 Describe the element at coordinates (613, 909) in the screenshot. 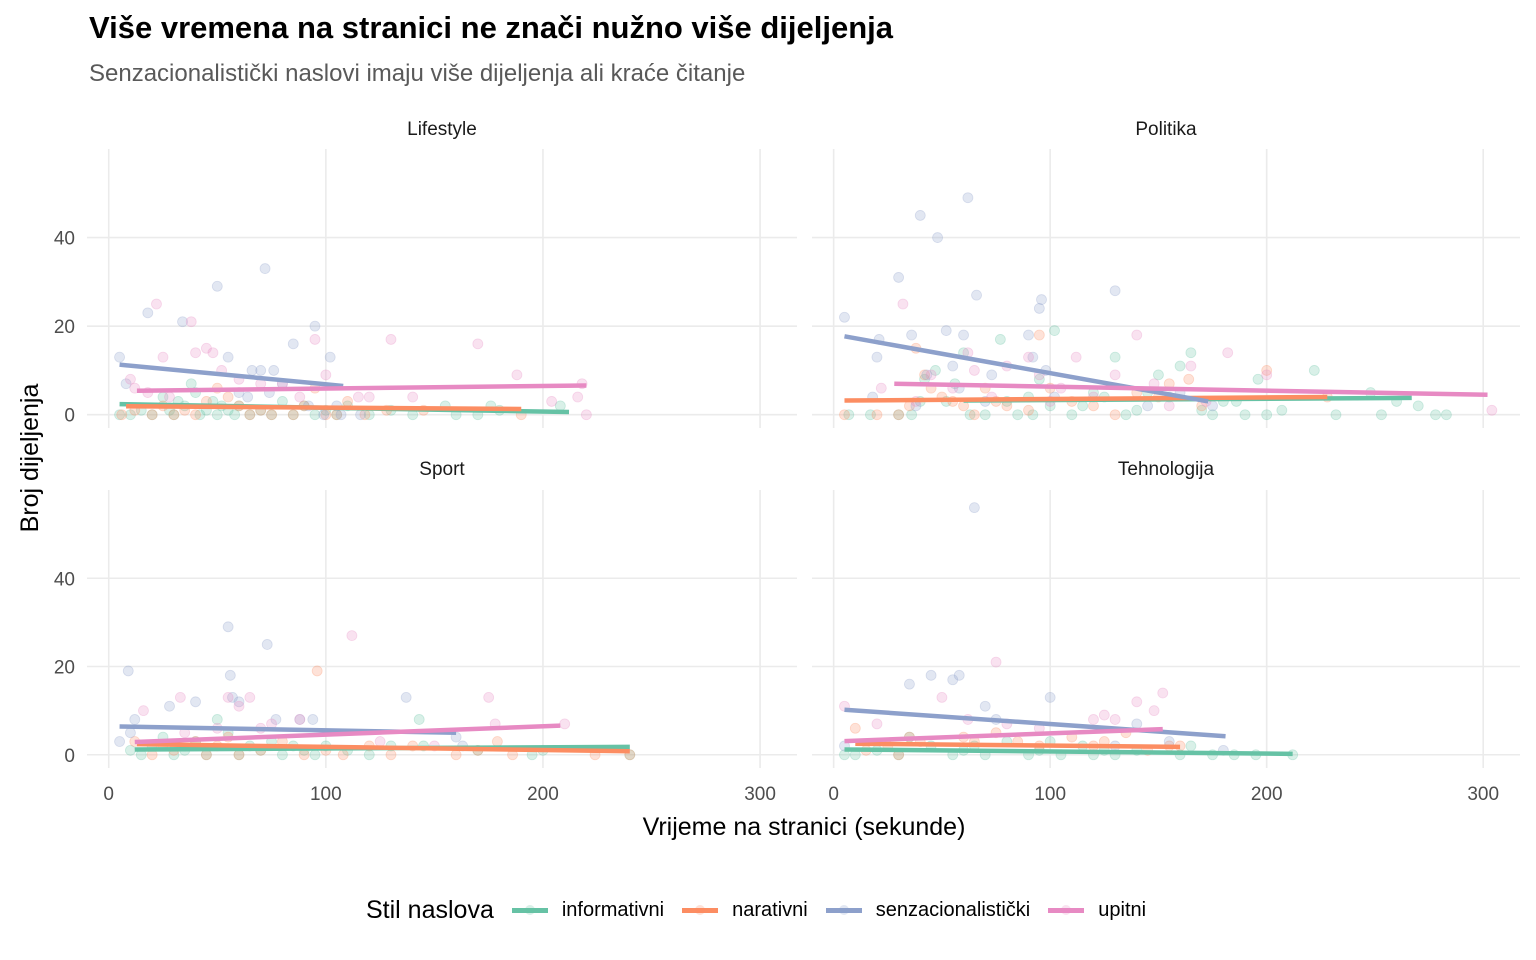

I see `legend-label: informativni` at that location.